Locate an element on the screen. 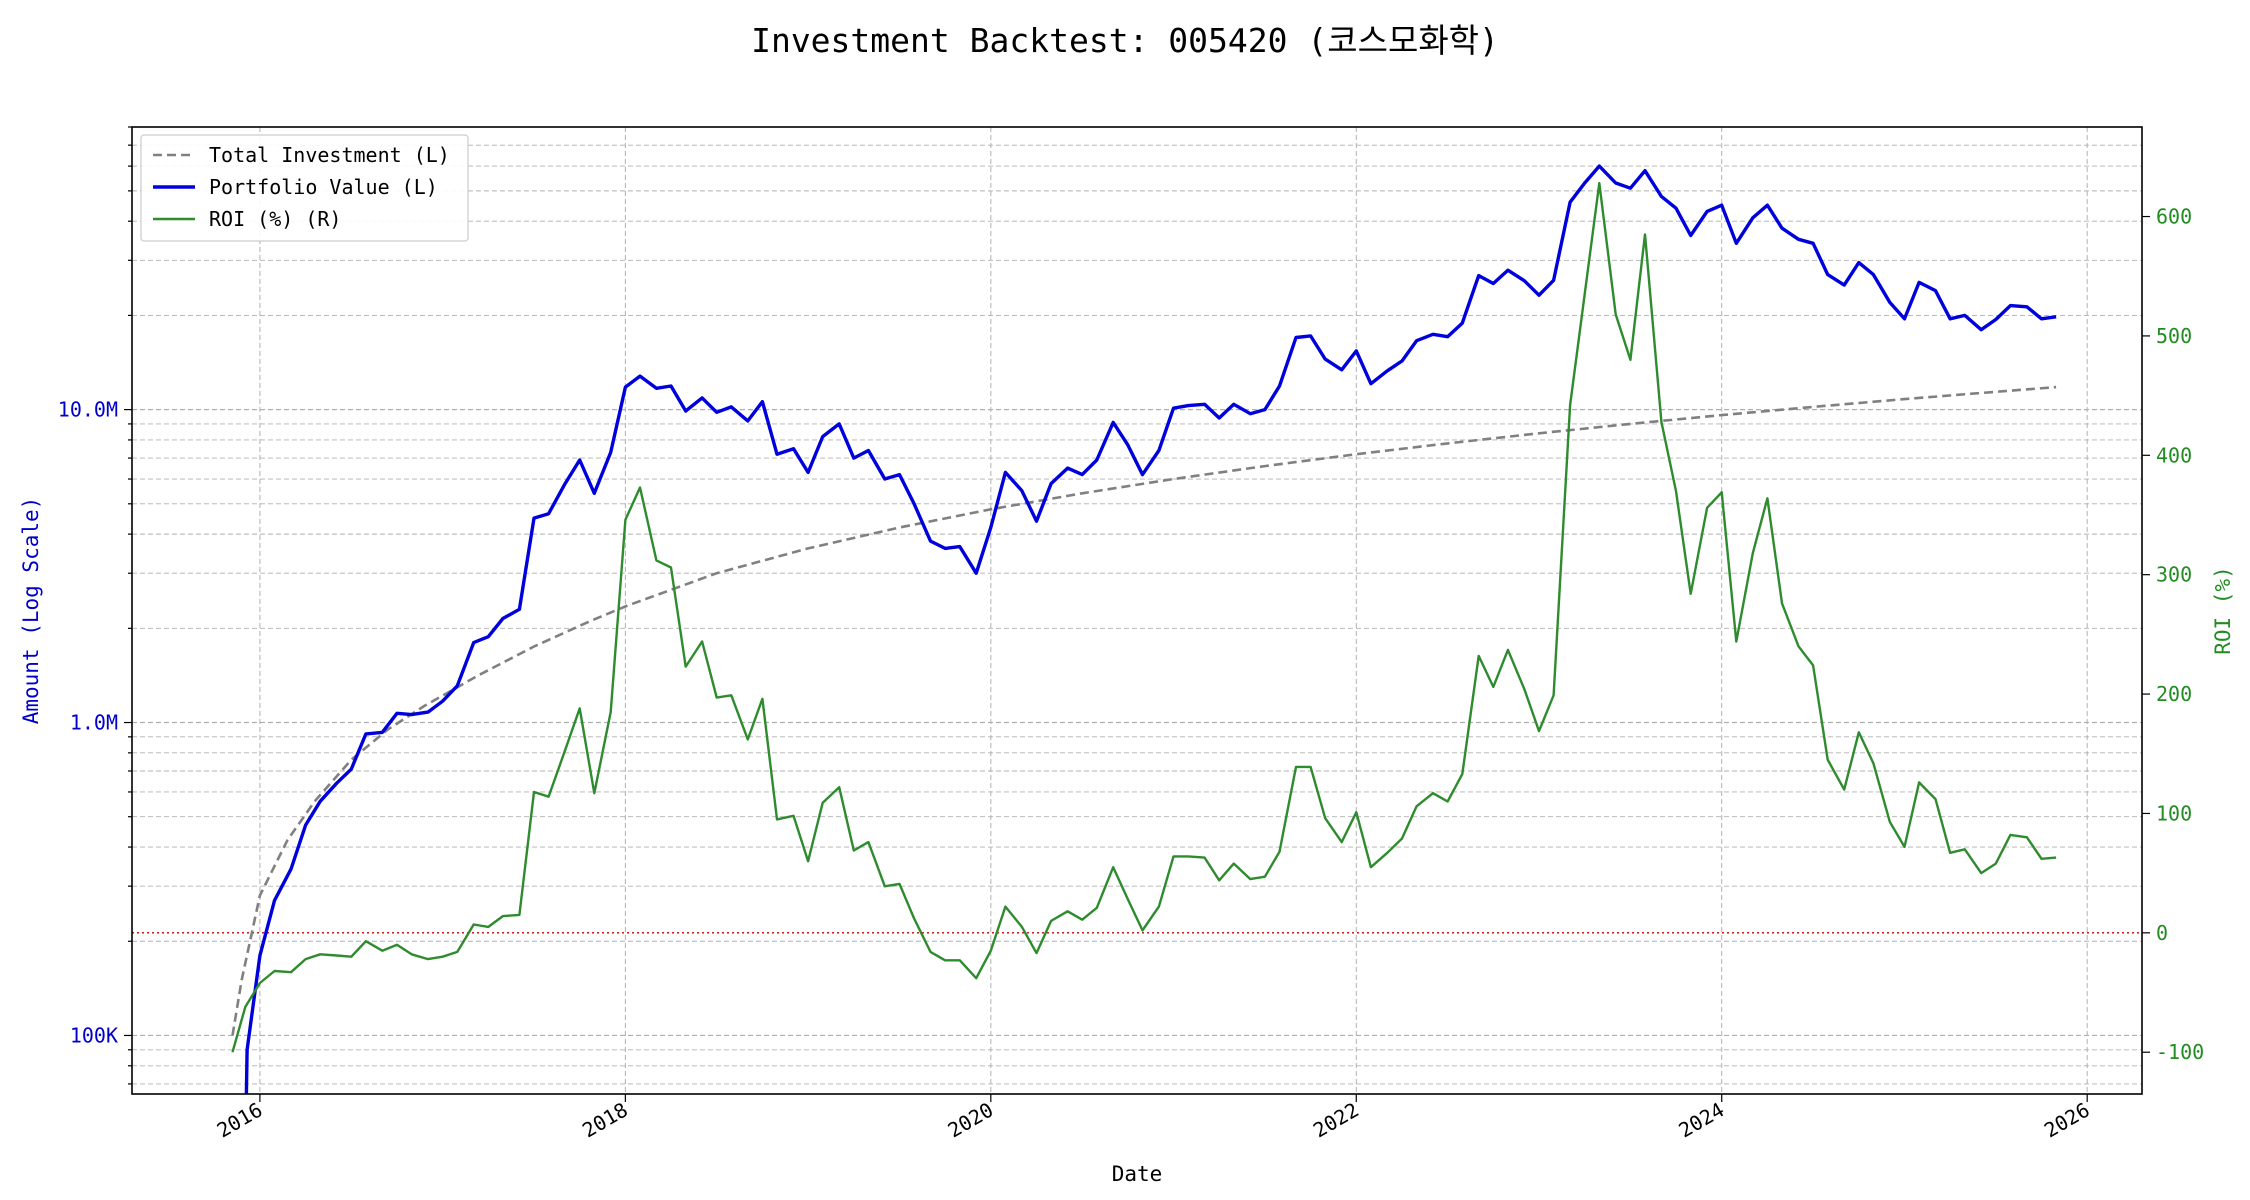  y-right-tick-label: 400 is located at coordinates (2174, 455).